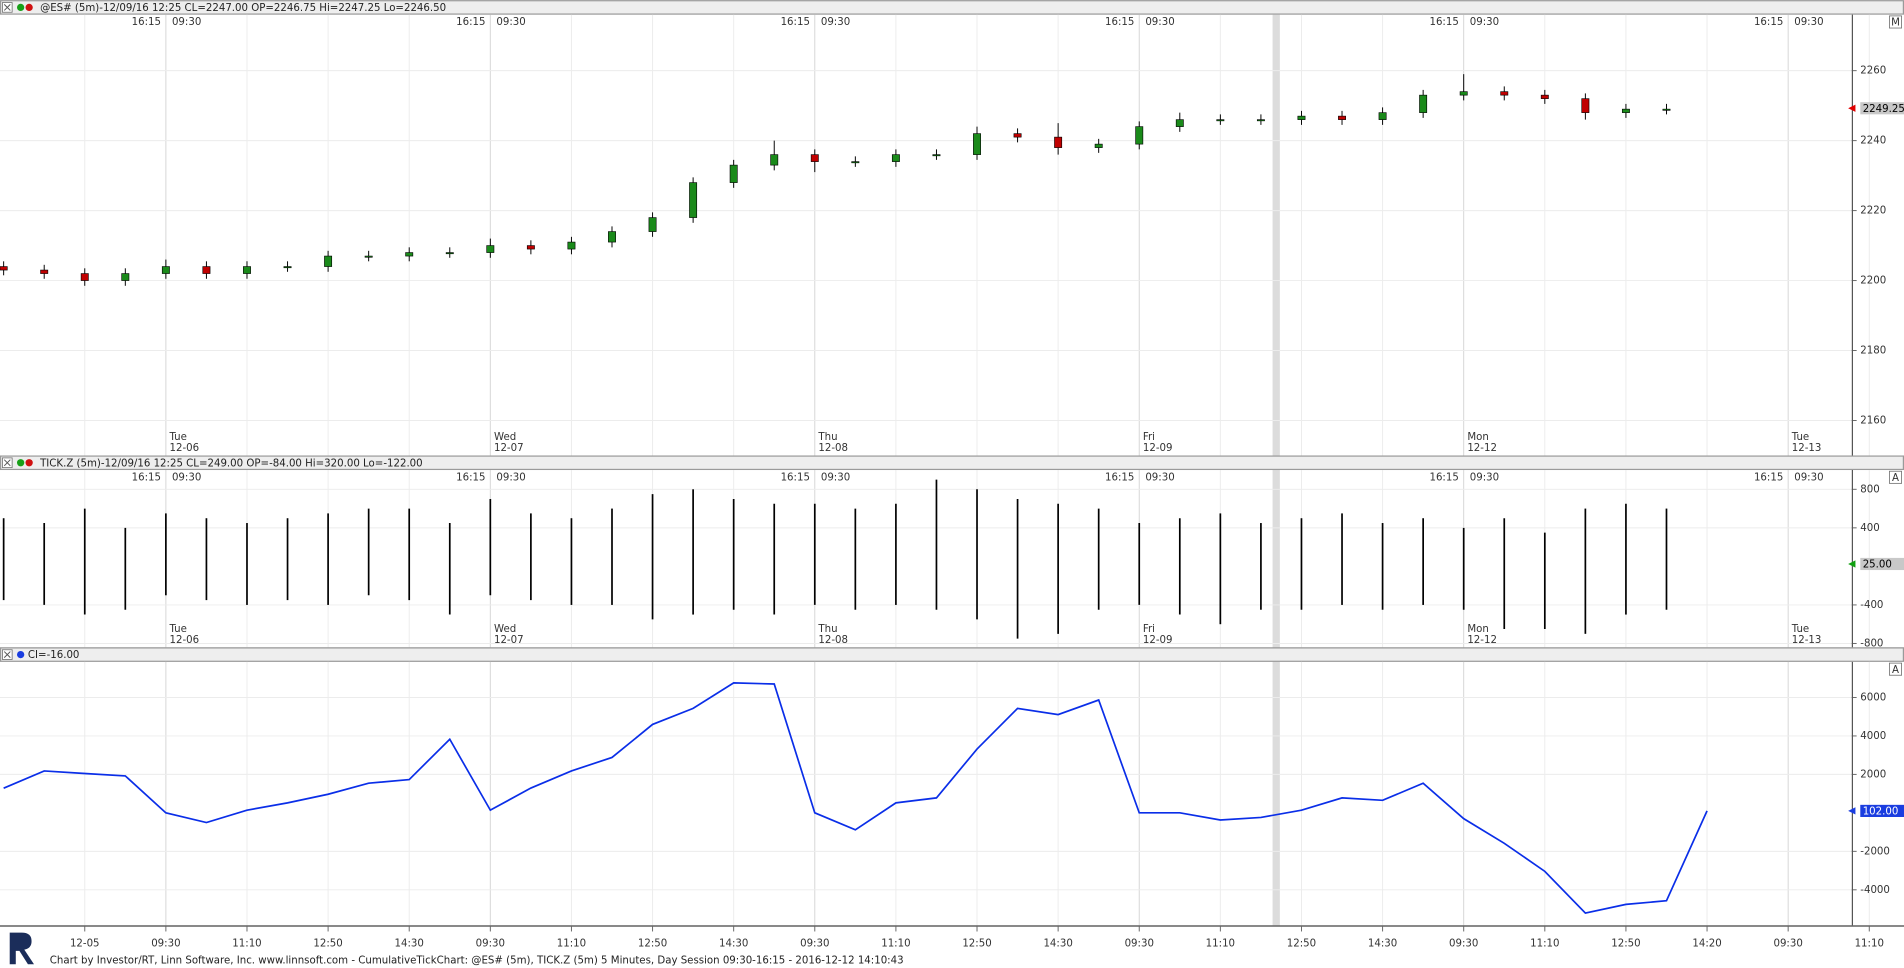 Image resolution: width=1904 pixels, height=968 pixels. What do you see at coordinates (1873, 697) in the screenshot?
I see `y-tick-label: 6000` at bounding box center [1873, 697].